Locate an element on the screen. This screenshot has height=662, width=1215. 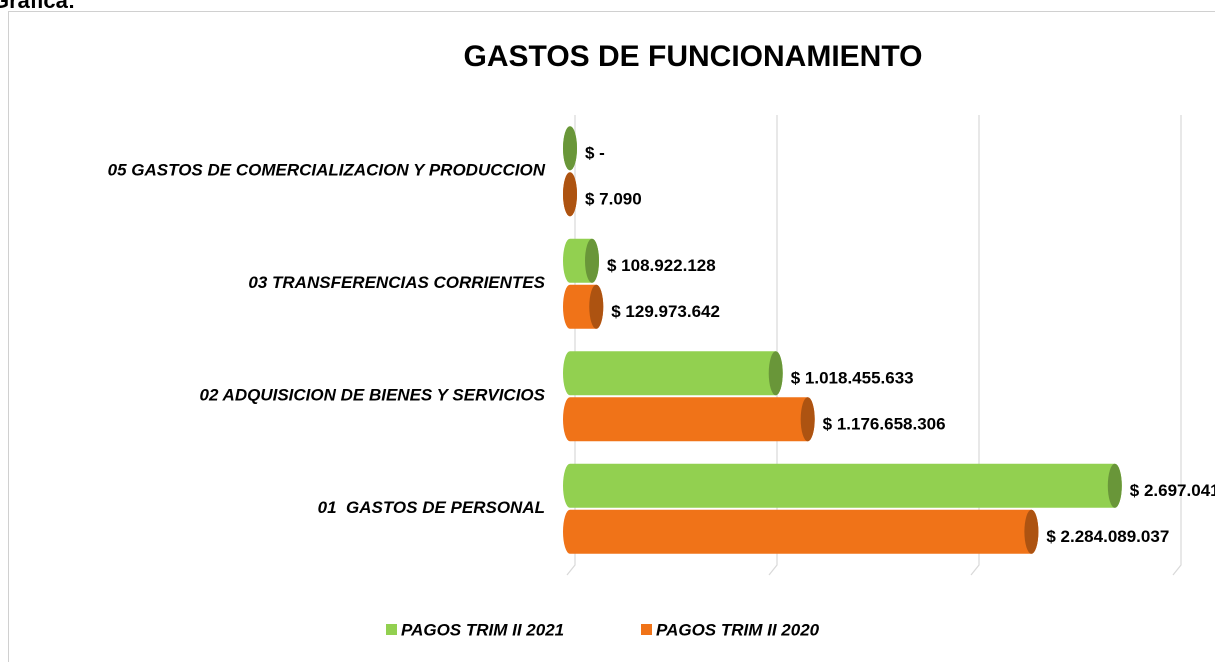
value-label: $ 7.090 is located at coordinates (613, 199).